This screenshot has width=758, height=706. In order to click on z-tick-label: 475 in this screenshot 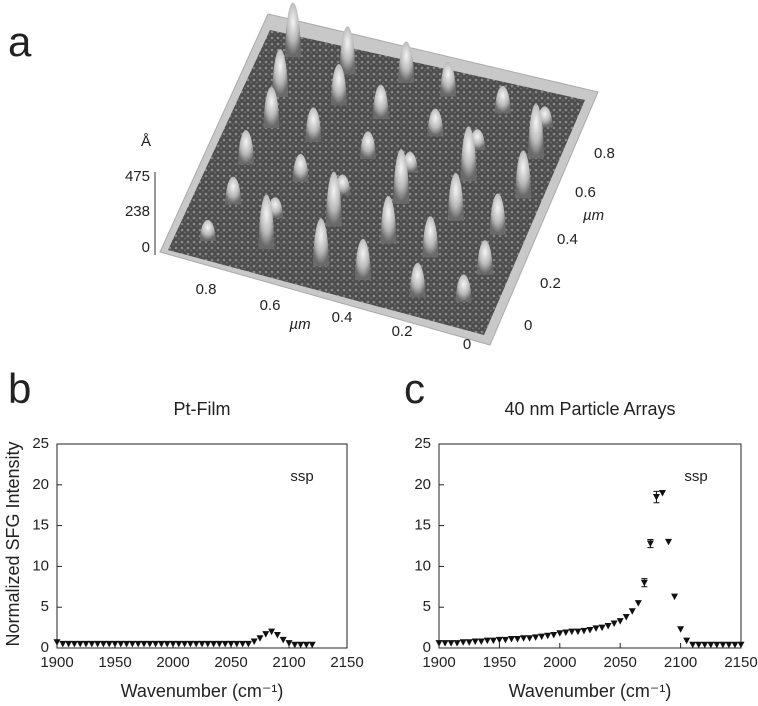, I will do `click(137, 176)`.